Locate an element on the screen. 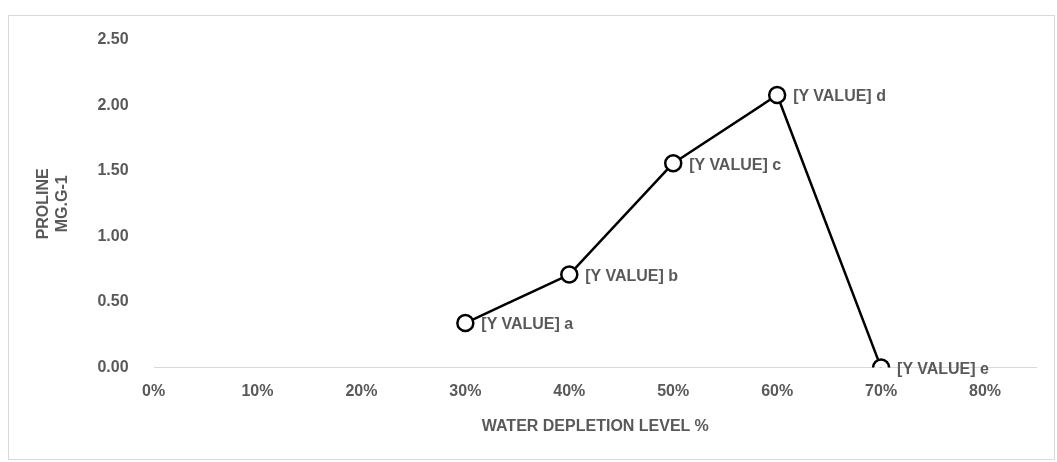 The width and height of the screenshot is (1057, 462). x-tick-label: 10% is located at coordinates (257, 390).